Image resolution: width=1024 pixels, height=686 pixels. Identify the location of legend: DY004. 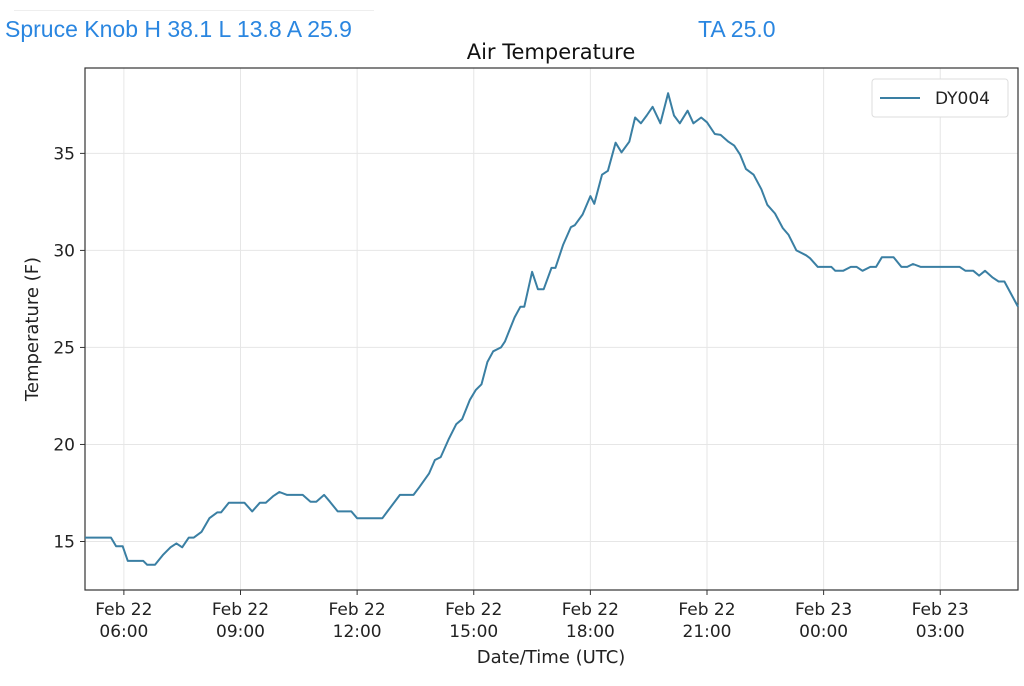
(940, 98).